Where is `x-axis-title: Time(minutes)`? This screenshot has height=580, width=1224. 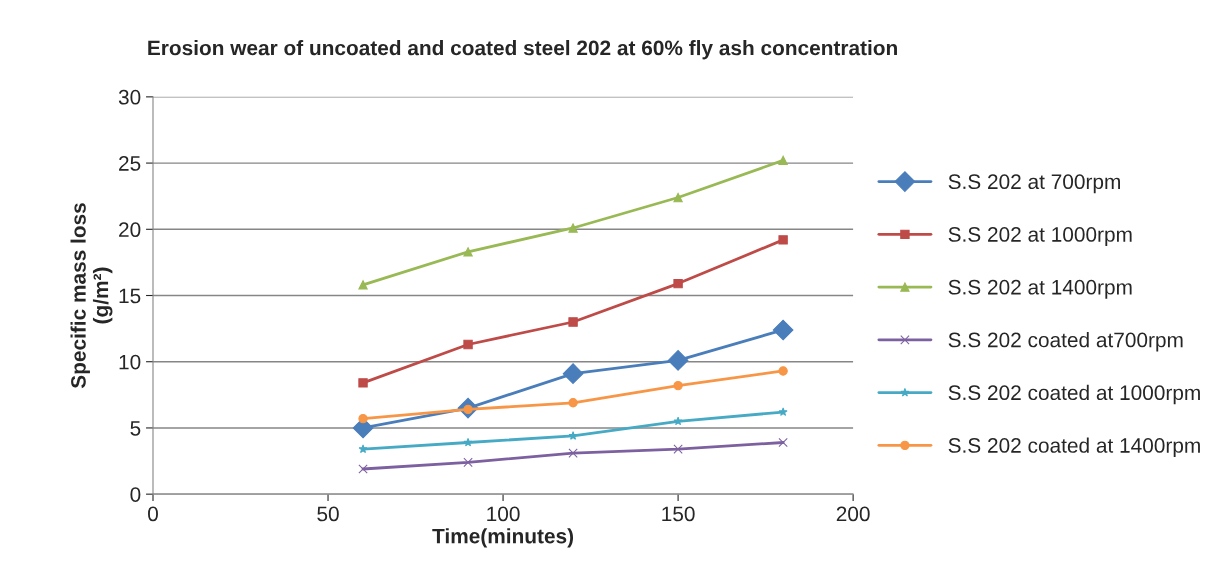 x-axis-title: Time(minutes) is located at coordinates (503, 538).